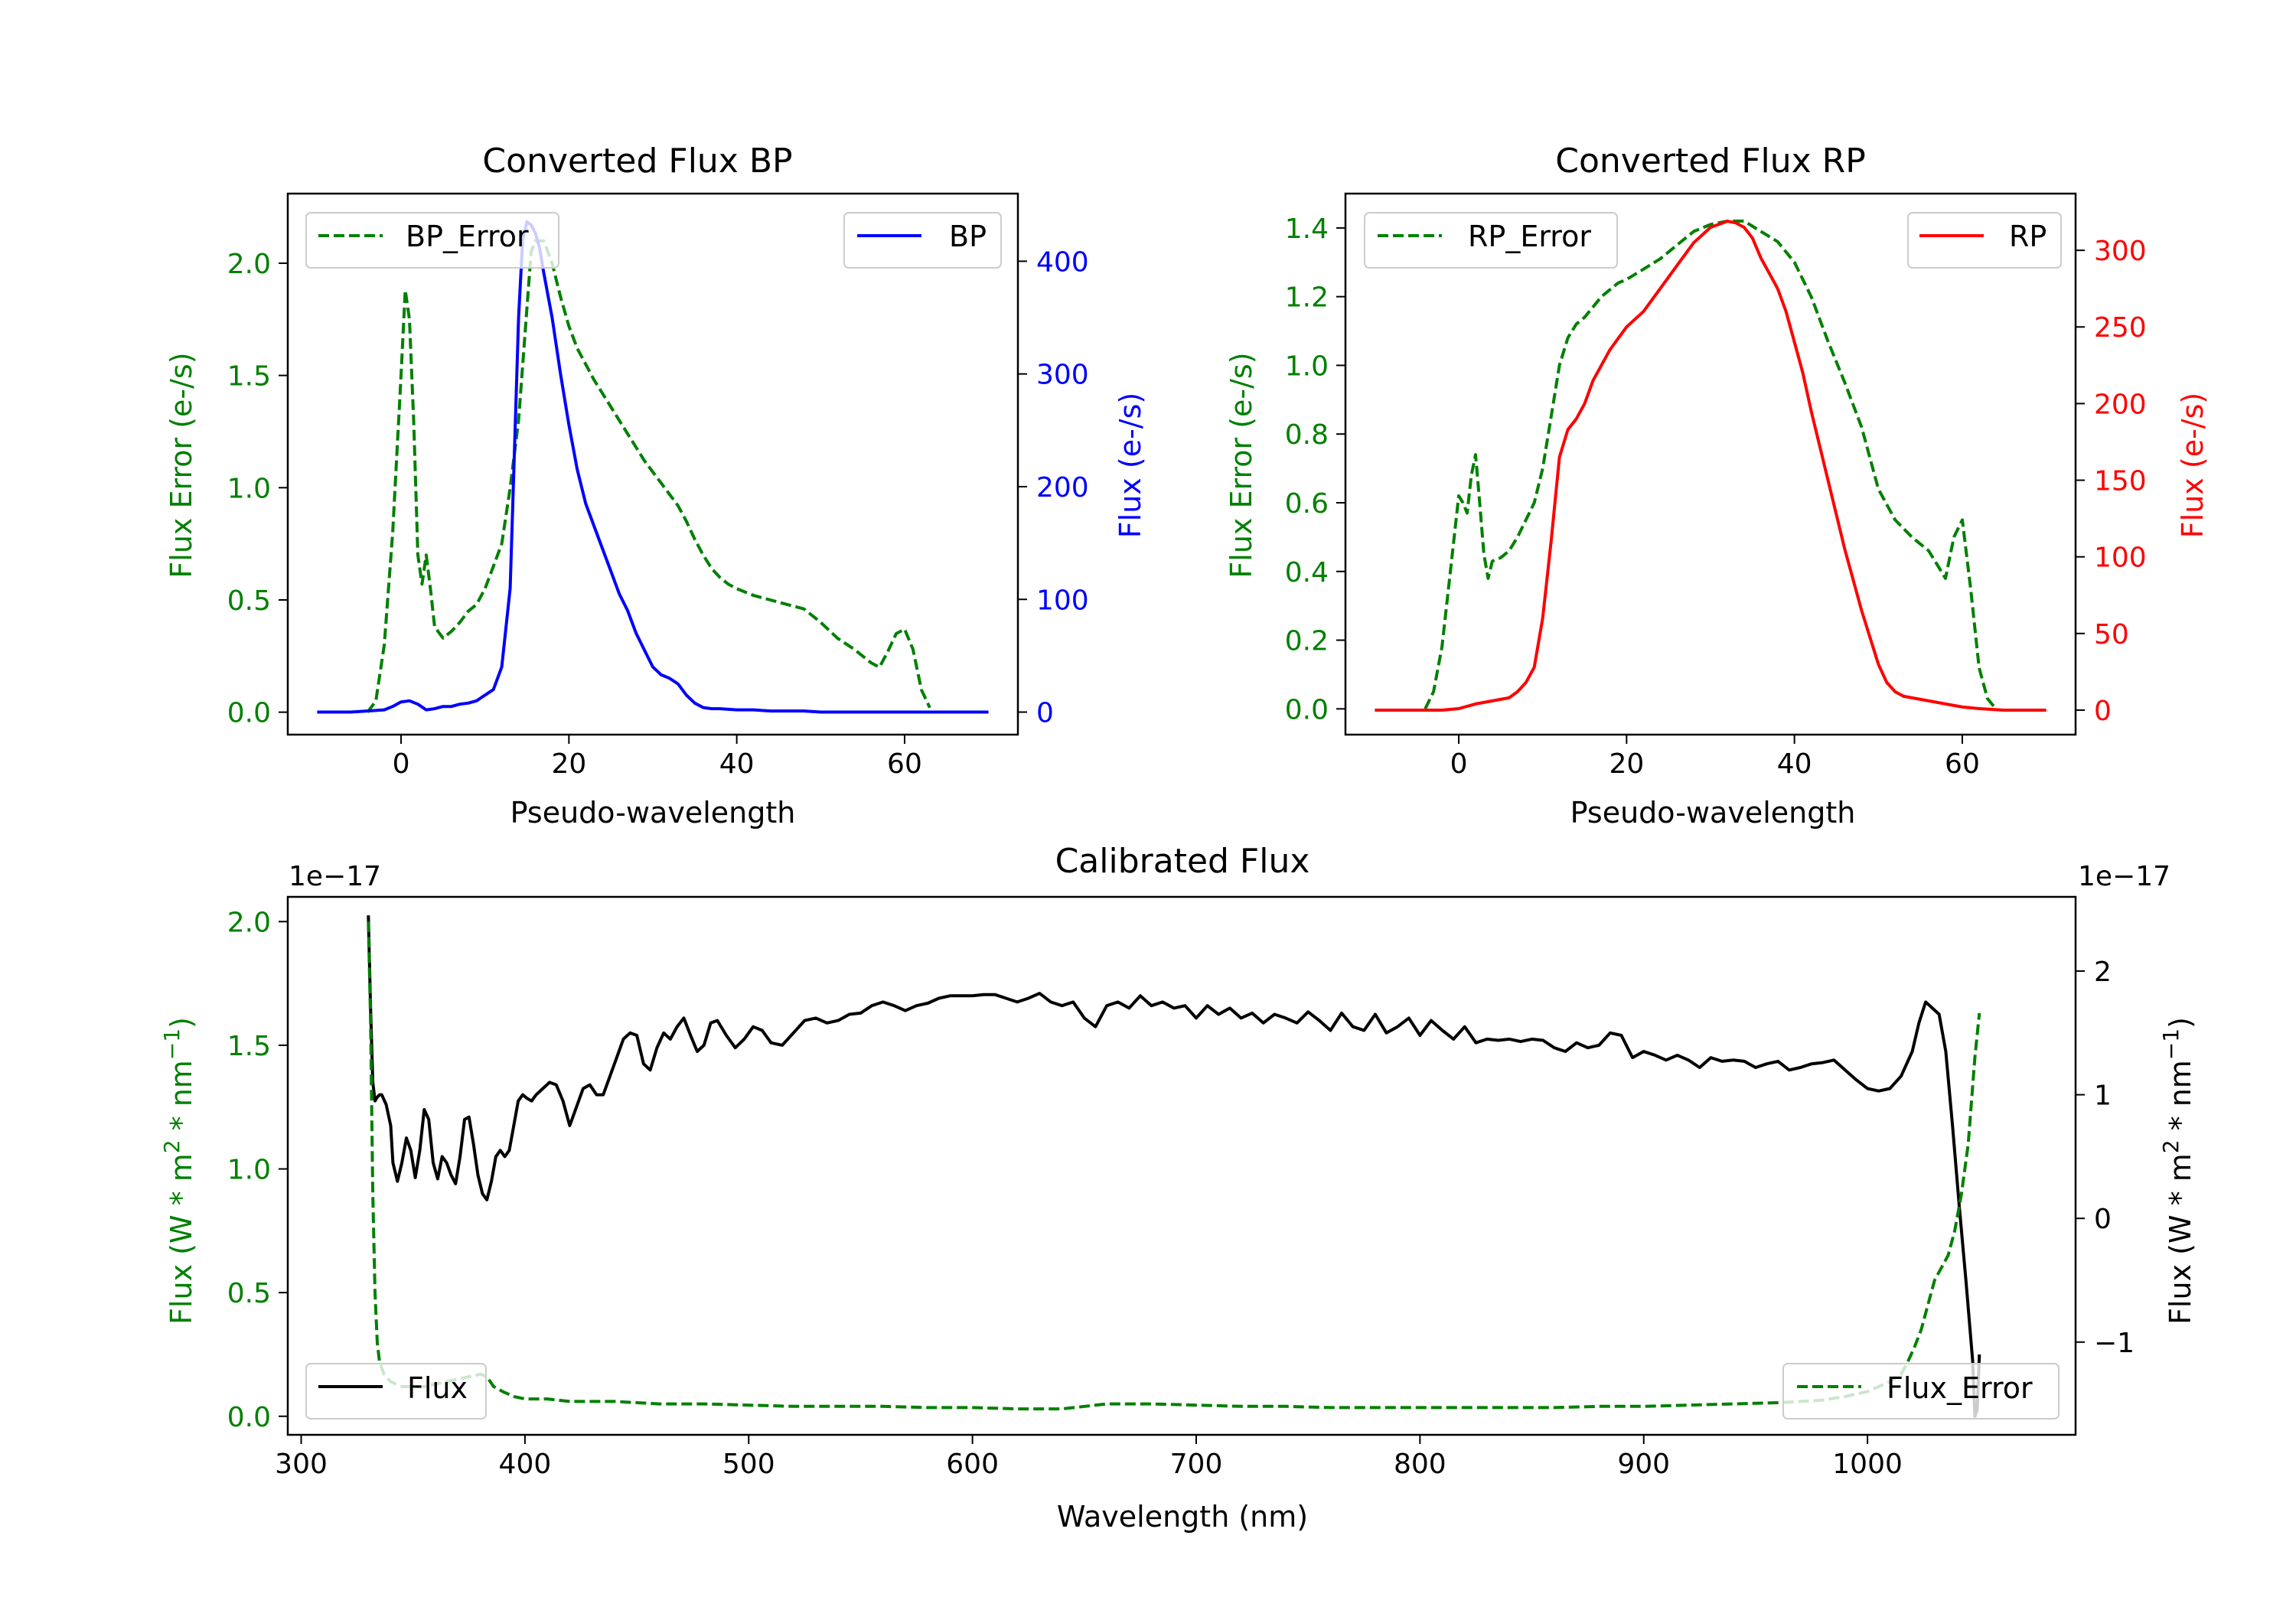 The image size is (2296, 1607). I want to click on cal-legend-error: Flux_Error, so click(1921, 1391).